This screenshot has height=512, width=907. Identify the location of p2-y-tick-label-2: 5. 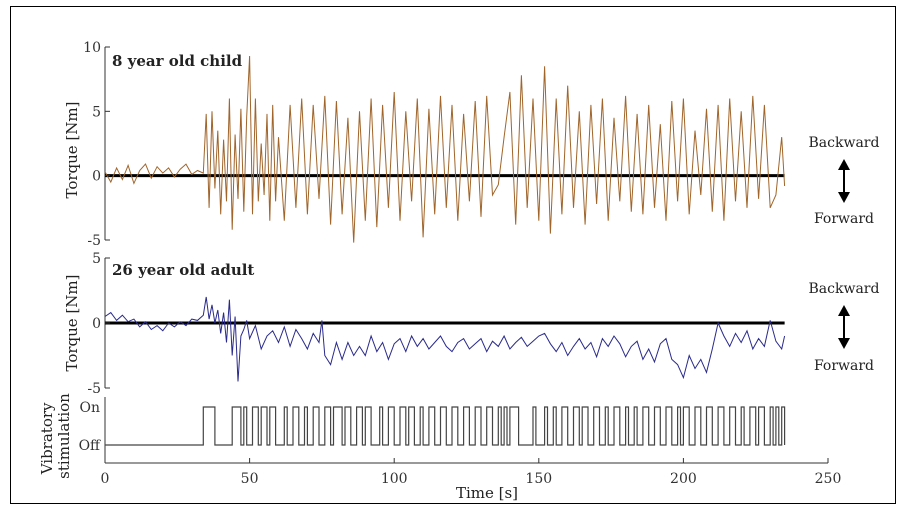
(96, 259).